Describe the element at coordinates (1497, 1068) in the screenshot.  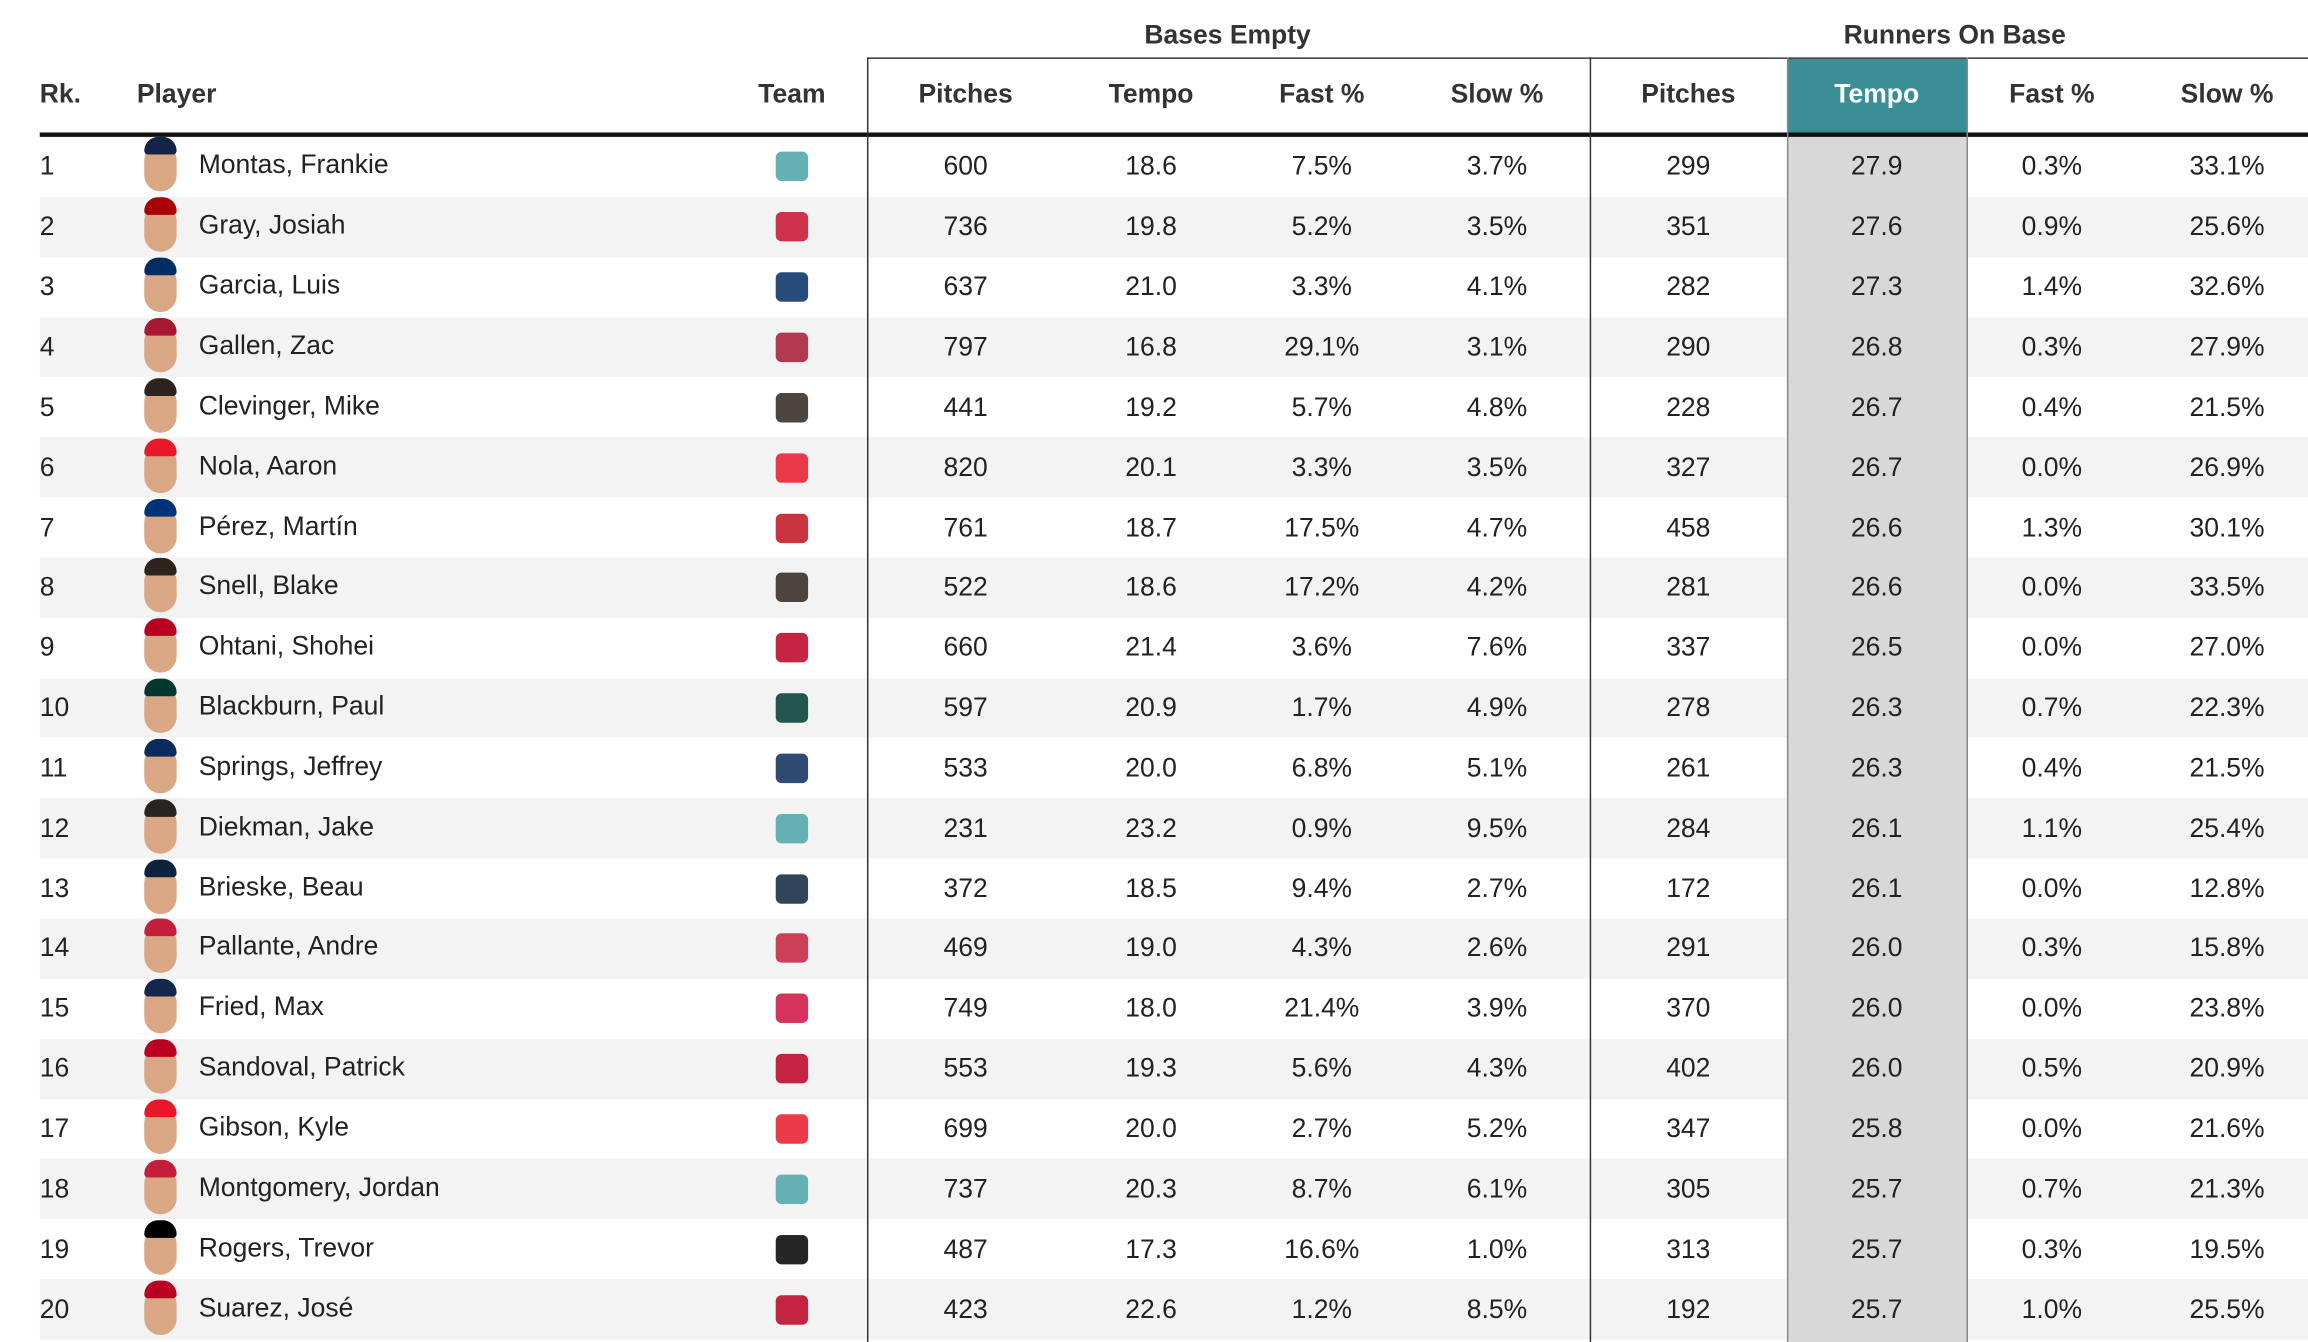
I see `cell: 4.3%` at that location.